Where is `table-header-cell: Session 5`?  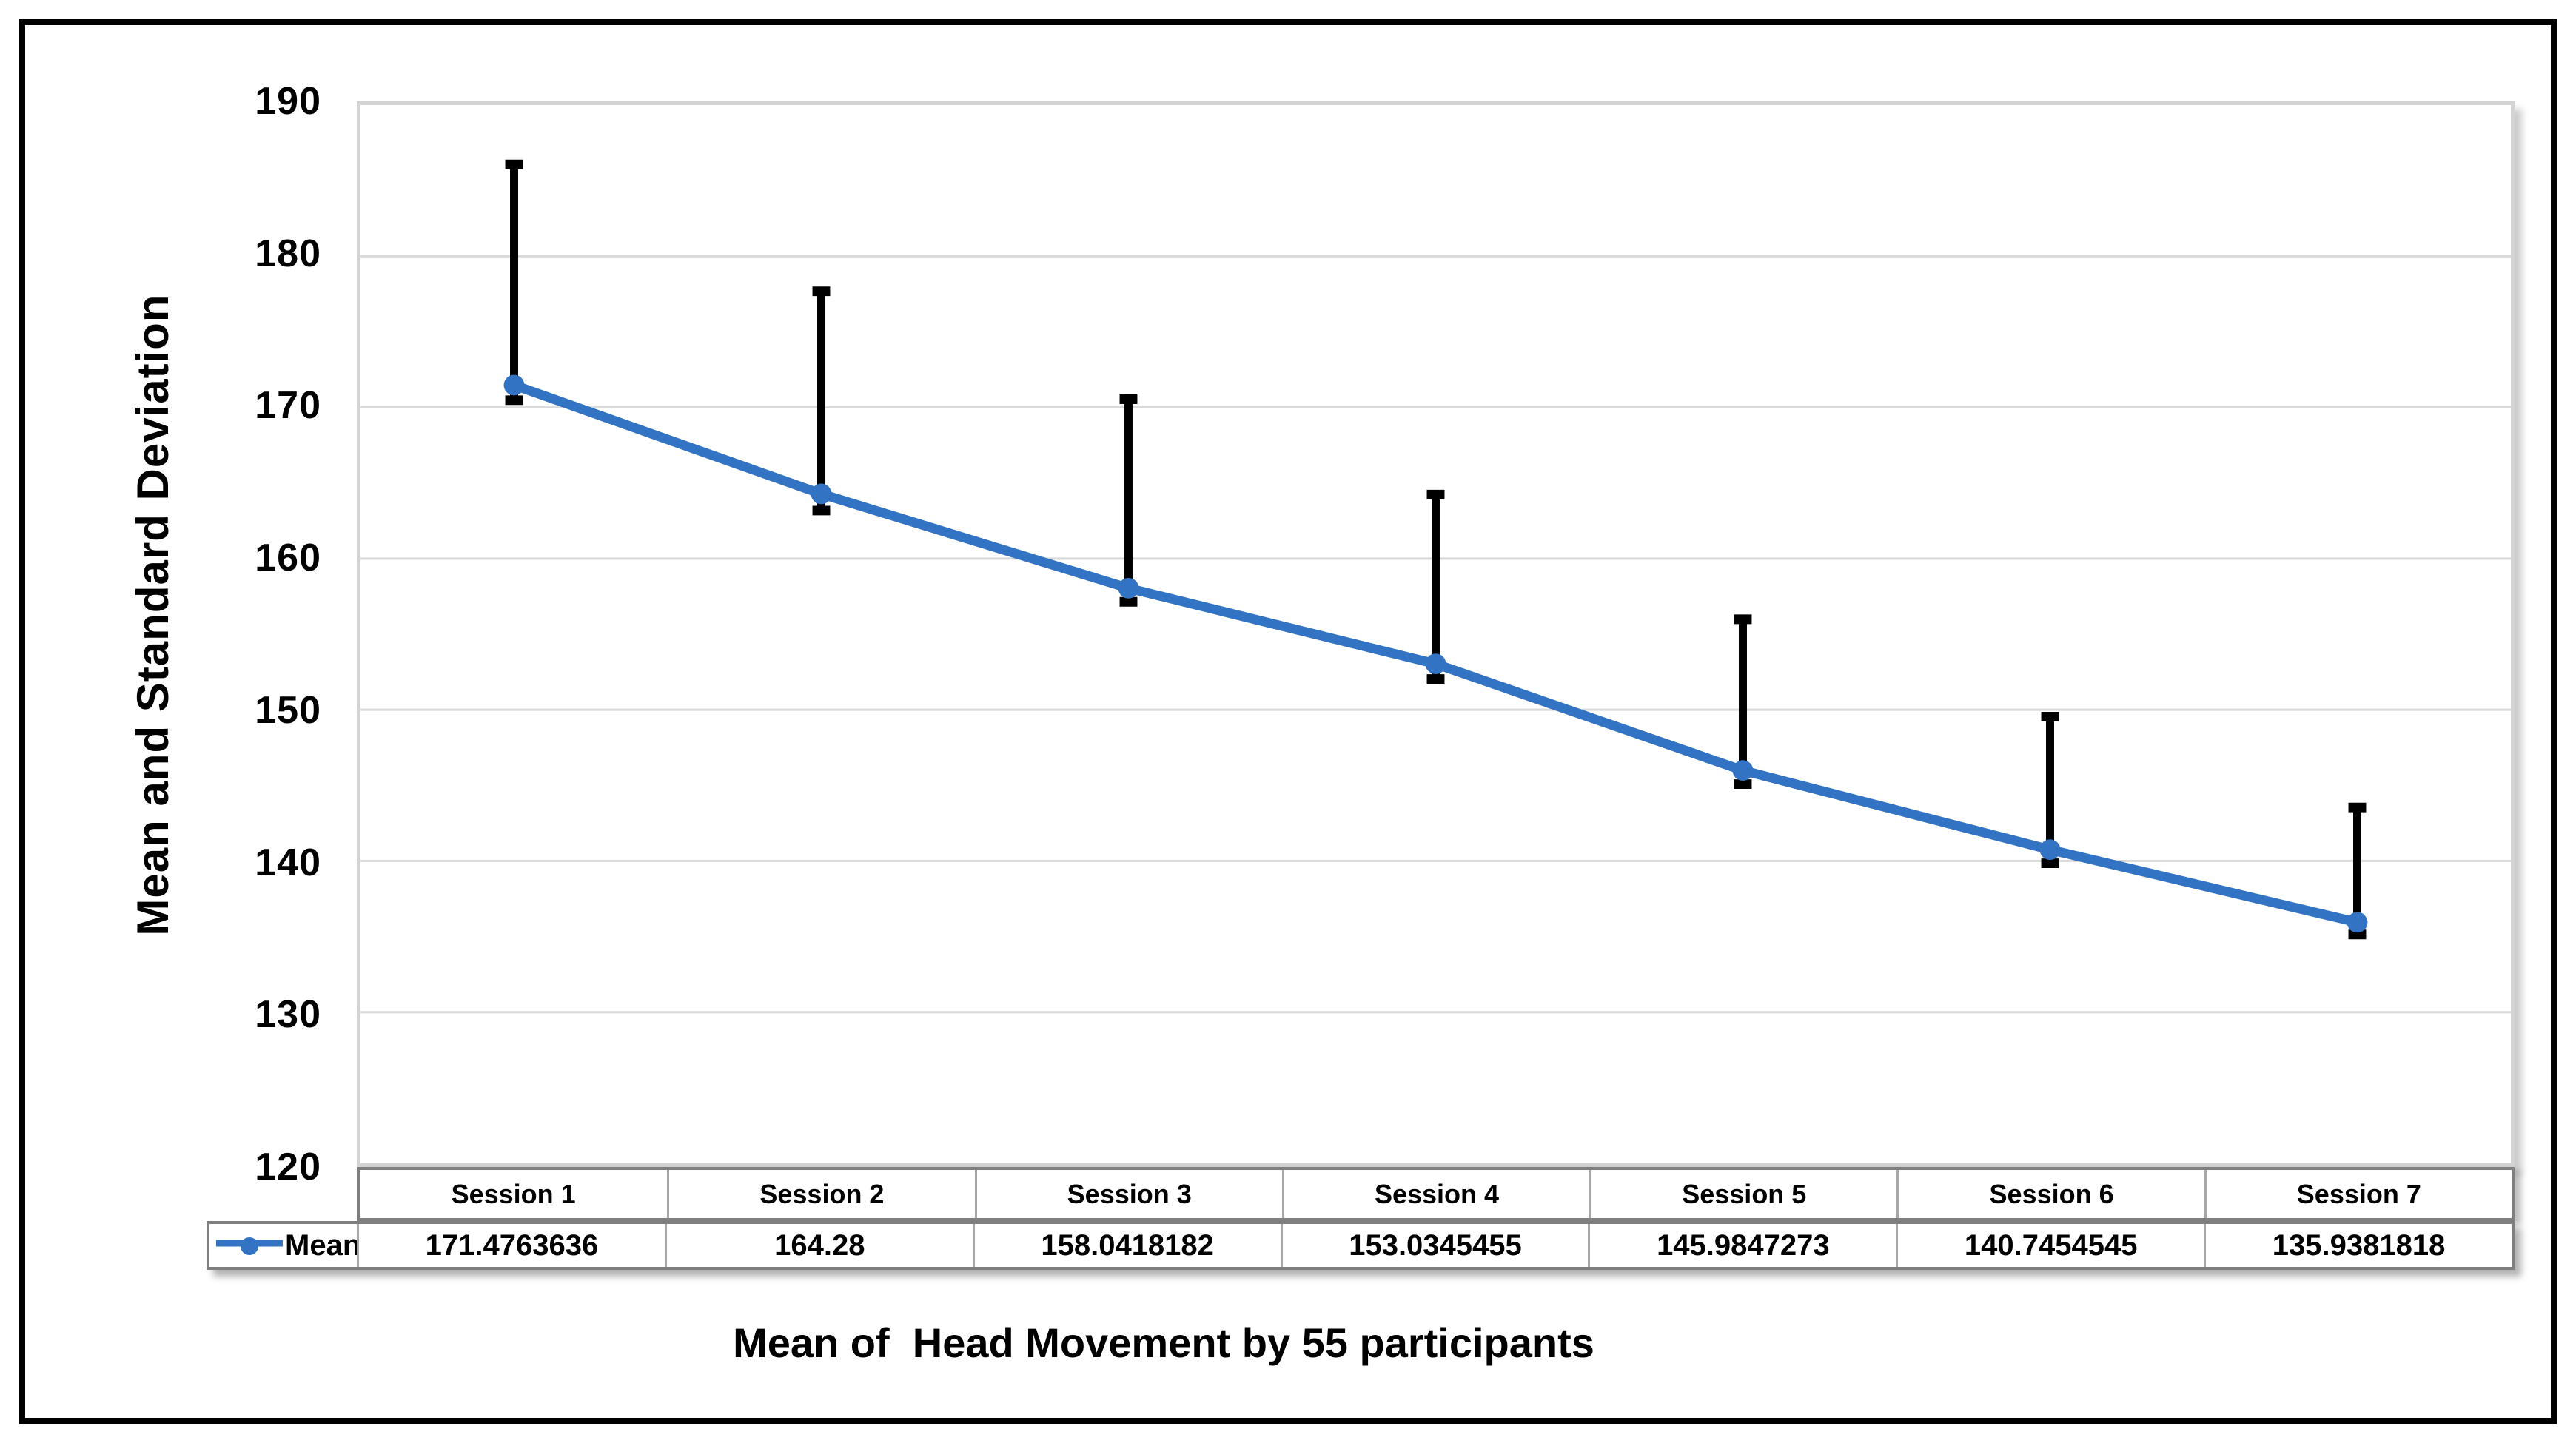 table-header-cell: Session 5 is located at coordinates (1742, 1194).